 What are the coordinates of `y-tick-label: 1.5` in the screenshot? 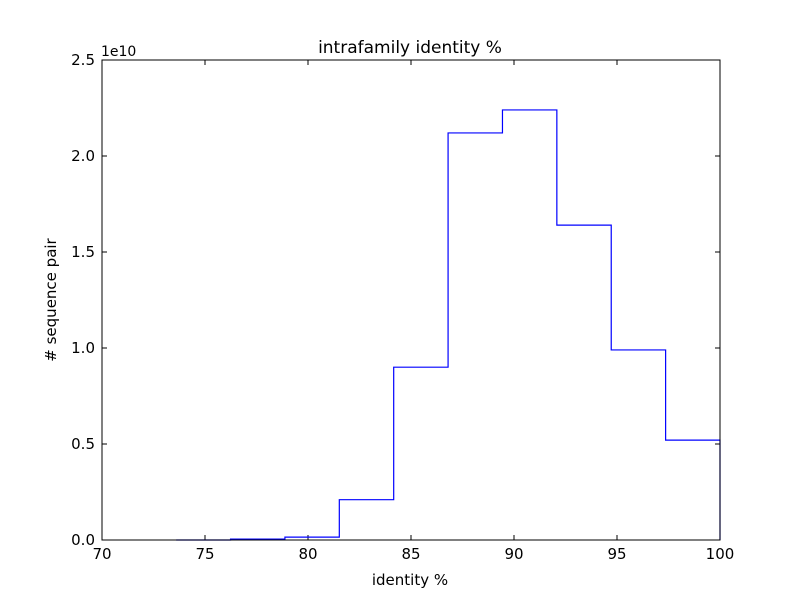 It's located at (83, 252).